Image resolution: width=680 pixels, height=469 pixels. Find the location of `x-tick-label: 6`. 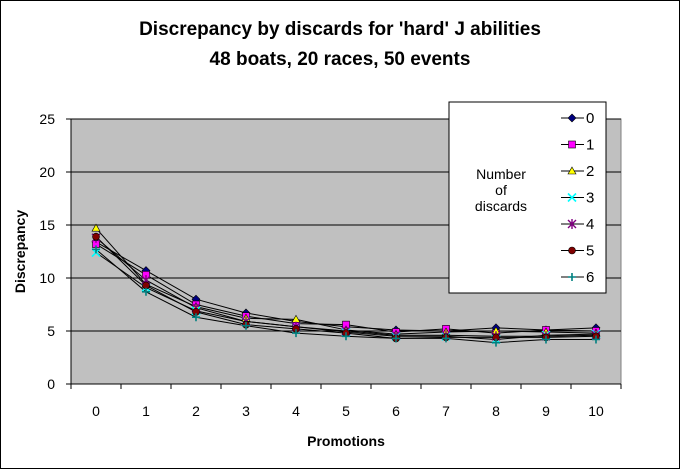

x-tick-label: 6 is located at coordinates (396, 411).